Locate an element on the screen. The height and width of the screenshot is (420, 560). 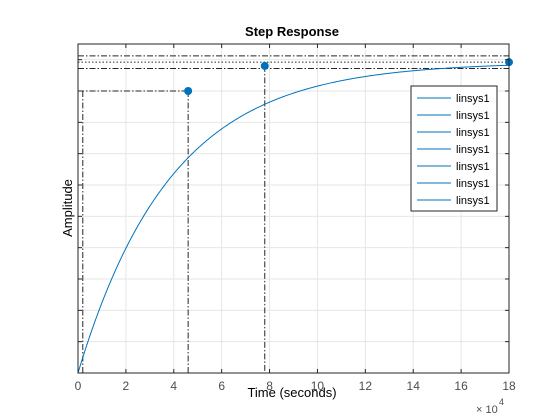
x-tick-label: 4 is located at coordinates (173, 386).